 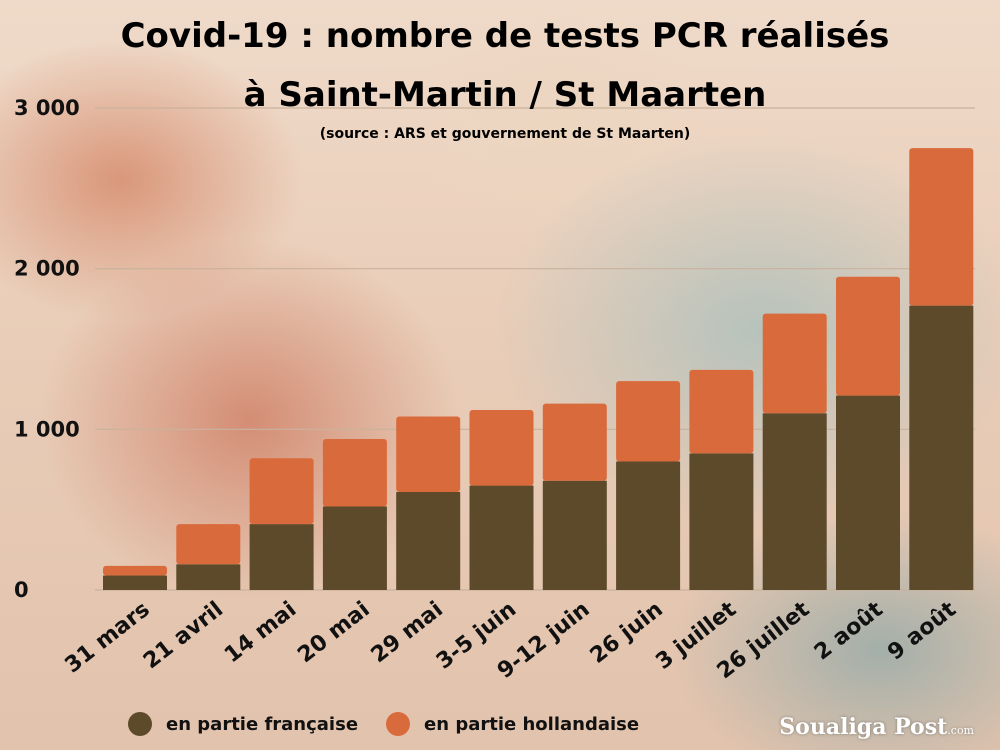 What do you see at coordinates (863, 727) in the screenshot?
I see `logo-name: Soualiga Post` at bounding box center [863, 727].